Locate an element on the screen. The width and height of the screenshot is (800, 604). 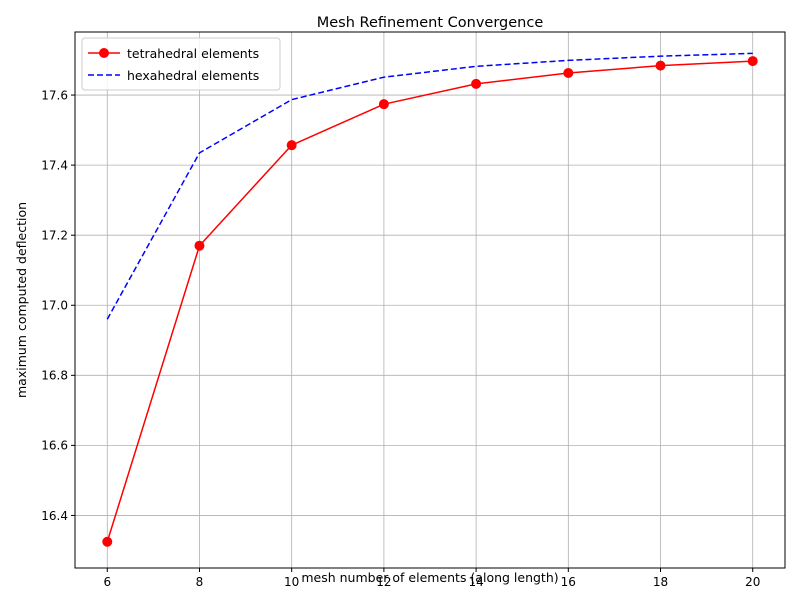
y-tick-label: 17.6 is located at coordinates (54, 95).